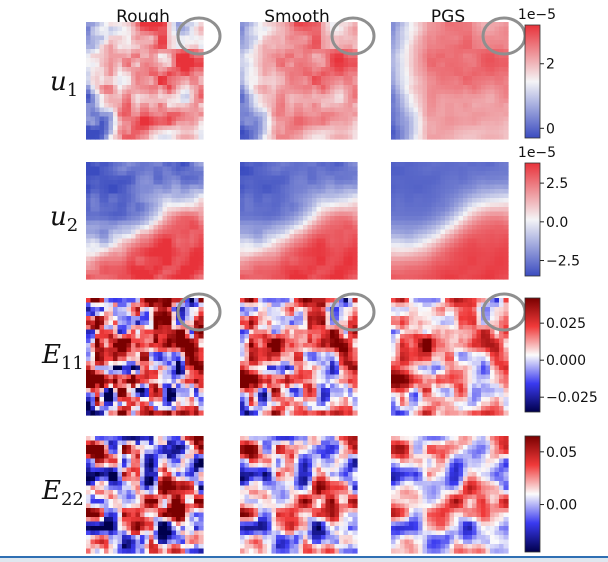 This screenshot has width=608, height=562. What do you see at coordinates (145, 357) in the screenshot?
I see `heatmap-panel-e11-rough` at bounding box center [145, 357].